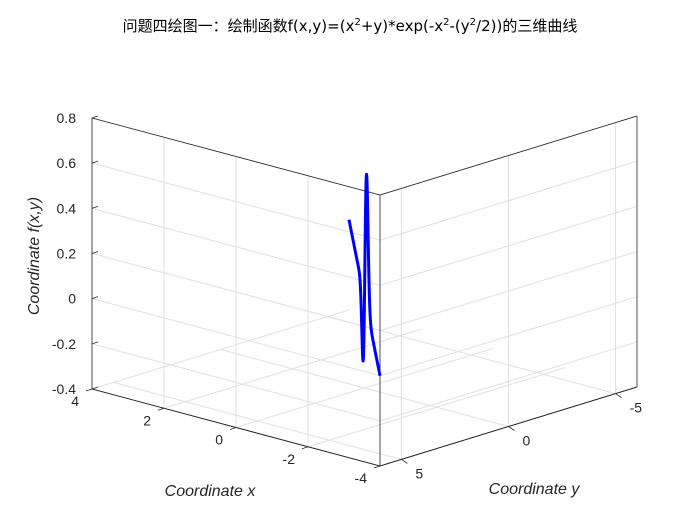 The height and width of the screenshot is (525, 700). What do you see at coordinates (67, 118) in the screenshot?
I see `z-tick-label: 0.8` at bounding box center [67, 118].